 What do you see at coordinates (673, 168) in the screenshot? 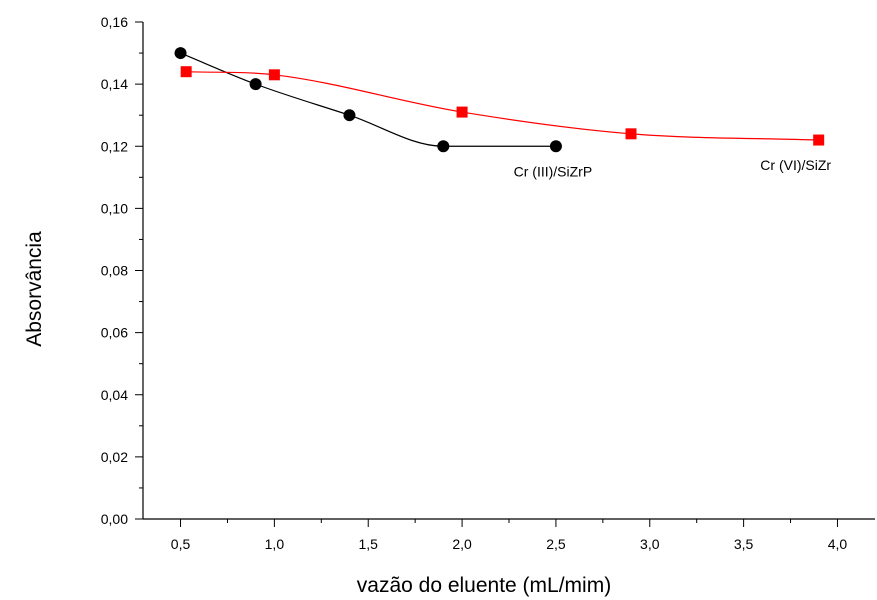
I see `series-labels: Cr (III)/SiZrP Cr (VI)/SiZr` at bounding box center [673, 168].